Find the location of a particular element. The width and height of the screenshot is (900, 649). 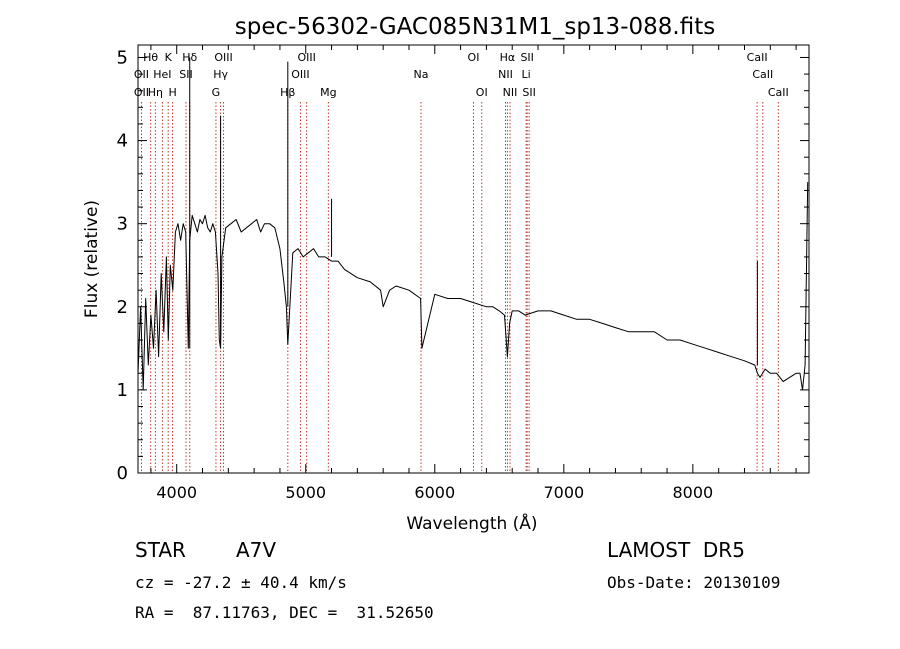

spectral-line-label: Mg is located at coordinates (328, 92).